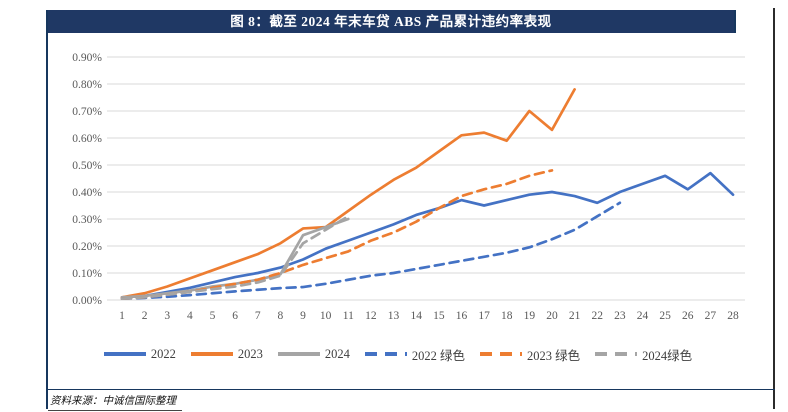  What do you see at coordinates (385, 354) in the screenshot?
I see `legend-line-sample-2022-green` at bounding box center [385, 354].